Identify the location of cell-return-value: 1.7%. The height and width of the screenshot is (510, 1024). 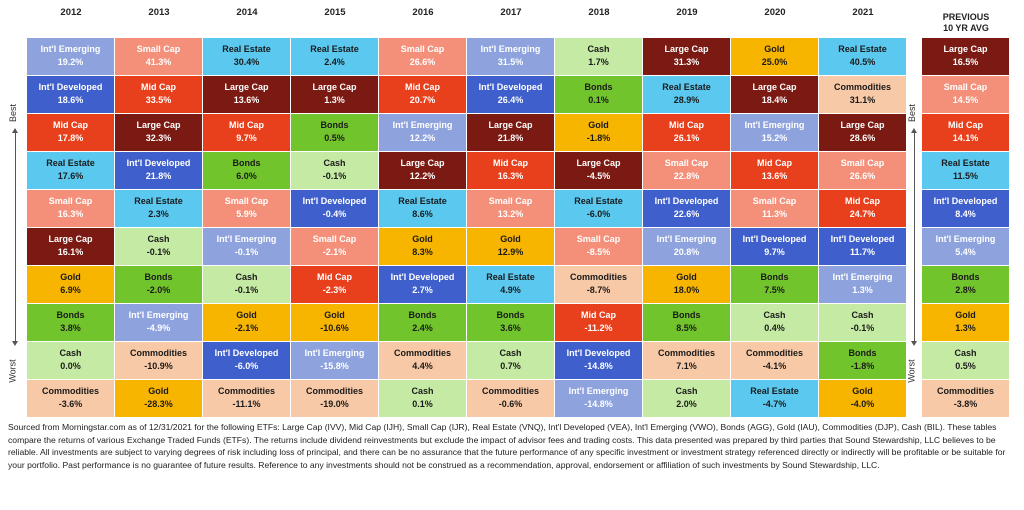
(598, 62).